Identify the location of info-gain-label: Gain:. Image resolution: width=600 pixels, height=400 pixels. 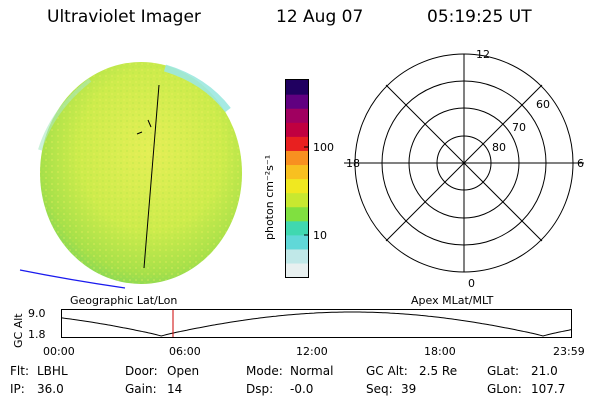
(141, 389).